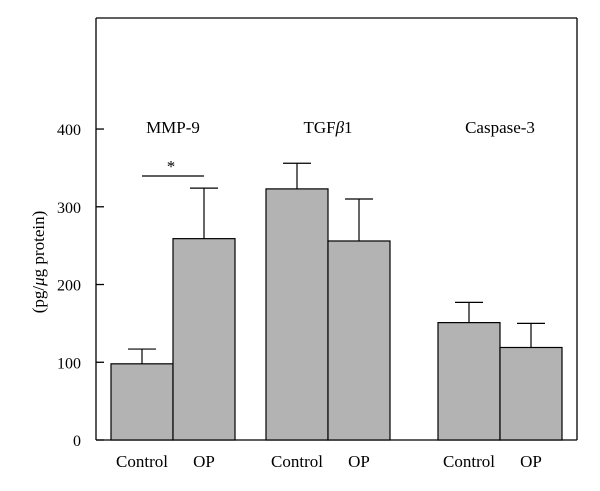 The width and height of the screenshot is (600, 491). I want to click on group-label-part: MMP-9, so click(173, 127).